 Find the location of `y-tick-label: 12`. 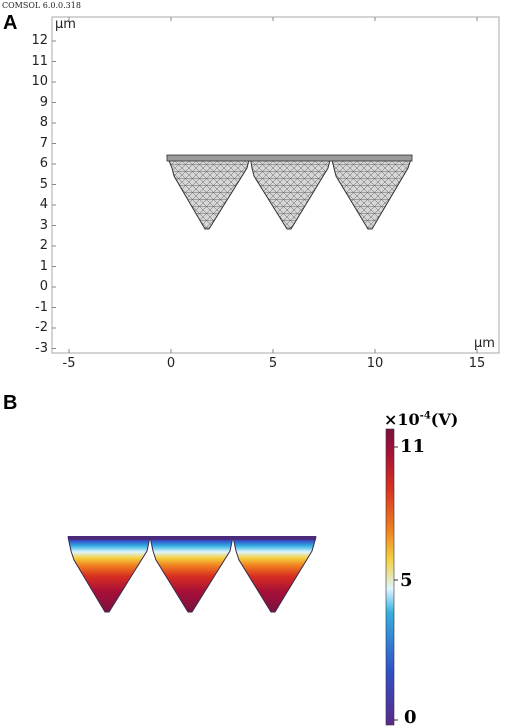

y-tick-label: 12 is located at coordinates (39, 40).